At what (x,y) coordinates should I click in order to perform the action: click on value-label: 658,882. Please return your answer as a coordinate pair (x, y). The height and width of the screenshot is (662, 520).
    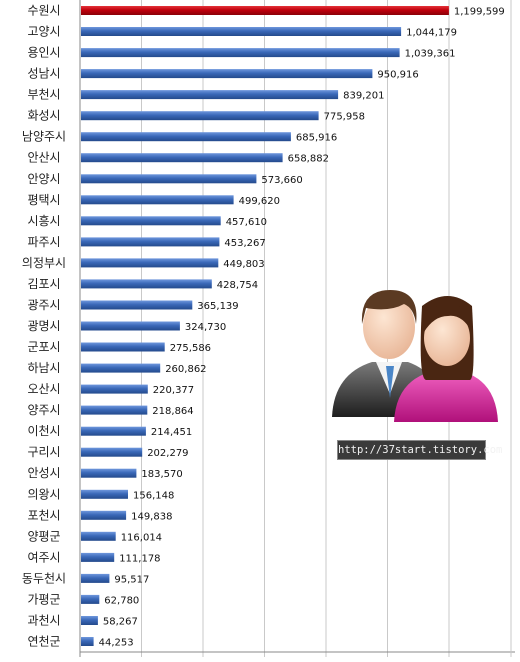
    Looking at the image, I should click on (308, 159).